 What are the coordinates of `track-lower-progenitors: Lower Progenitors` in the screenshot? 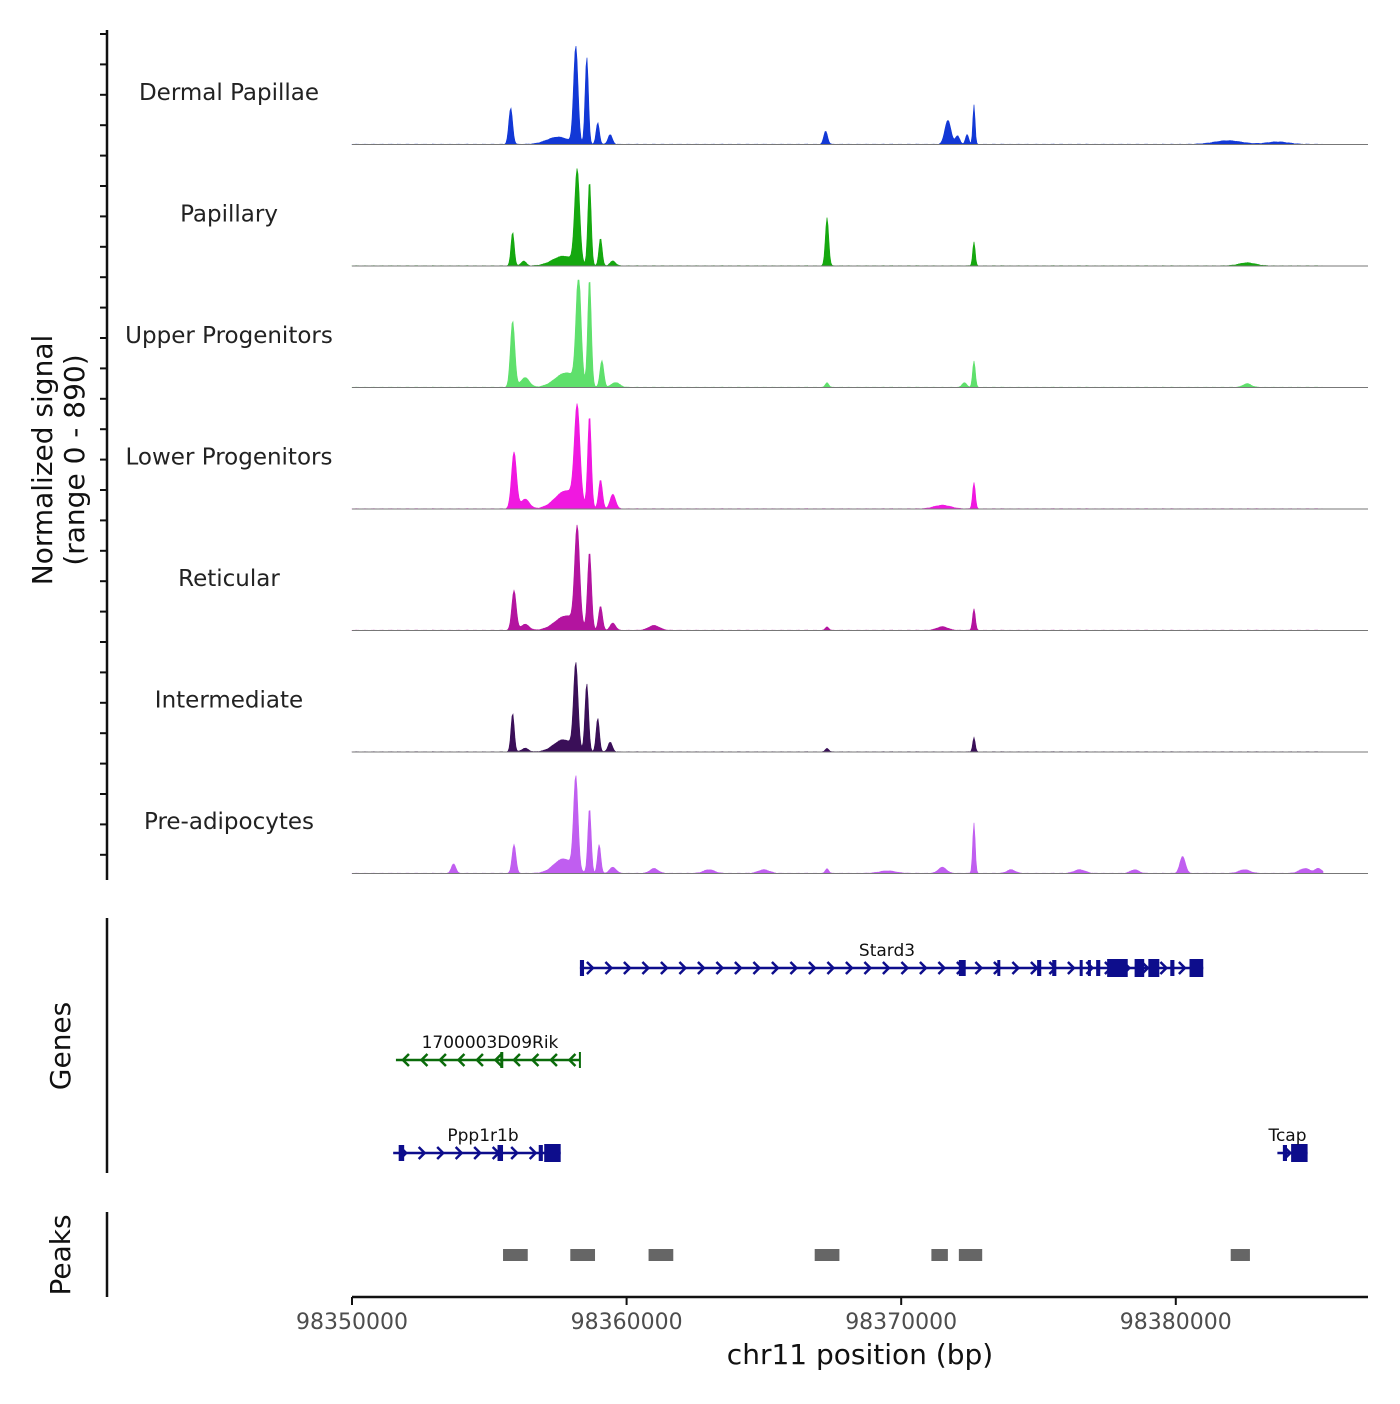 It's located at (747, 456).